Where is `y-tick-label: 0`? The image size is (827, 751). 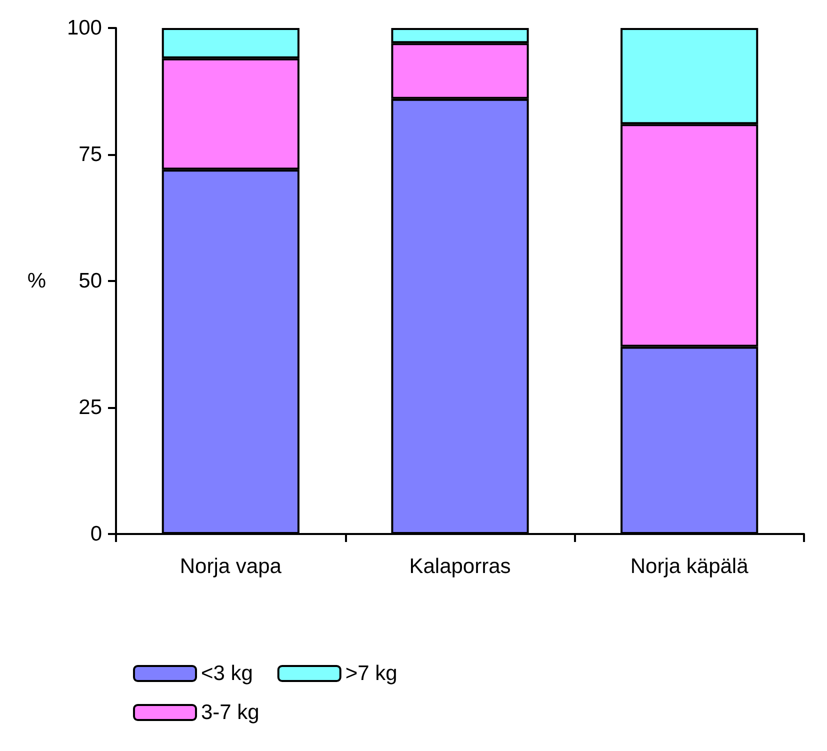
y-tick-label: 0 is located at coordinates (96, 534).